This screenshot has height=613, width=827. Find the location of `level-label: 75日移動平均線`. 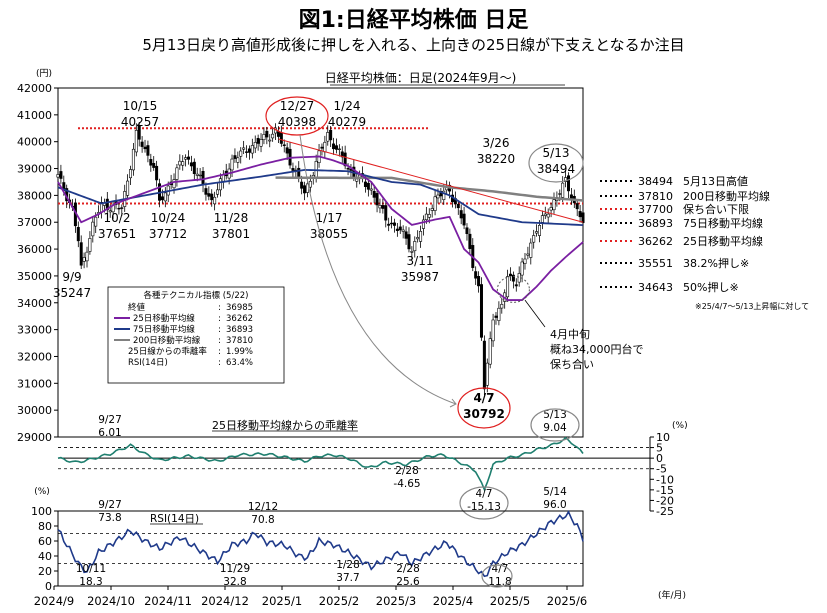

level-label: 75日移動平均線 is located at coordinates (723, 223).